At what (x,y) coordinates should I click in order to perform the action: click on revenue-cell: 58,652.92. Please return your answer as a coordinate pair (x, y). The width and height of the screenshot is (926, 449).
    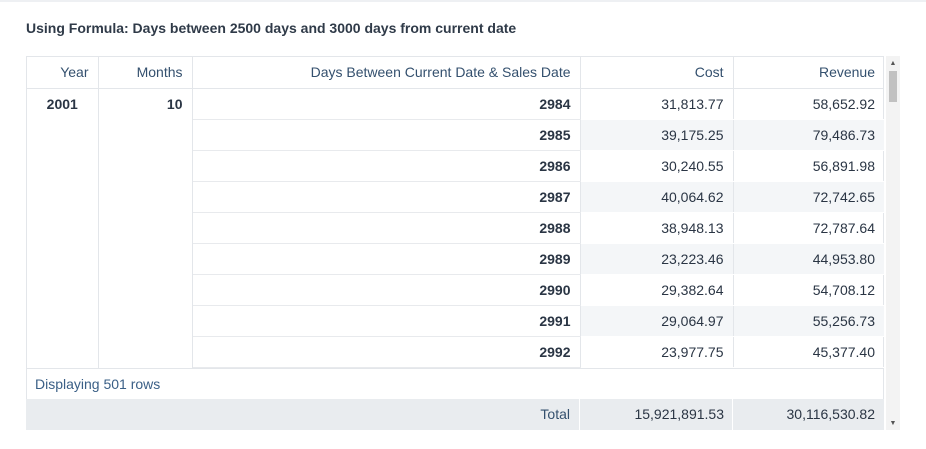
    Looking at the image, I should click on (808, 104).